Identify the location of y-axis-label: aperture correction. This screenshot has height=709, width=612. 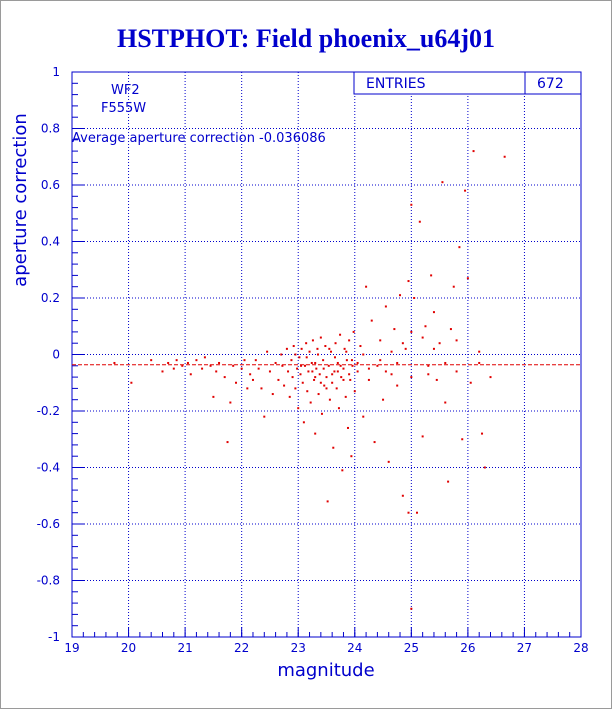
(20, 200).